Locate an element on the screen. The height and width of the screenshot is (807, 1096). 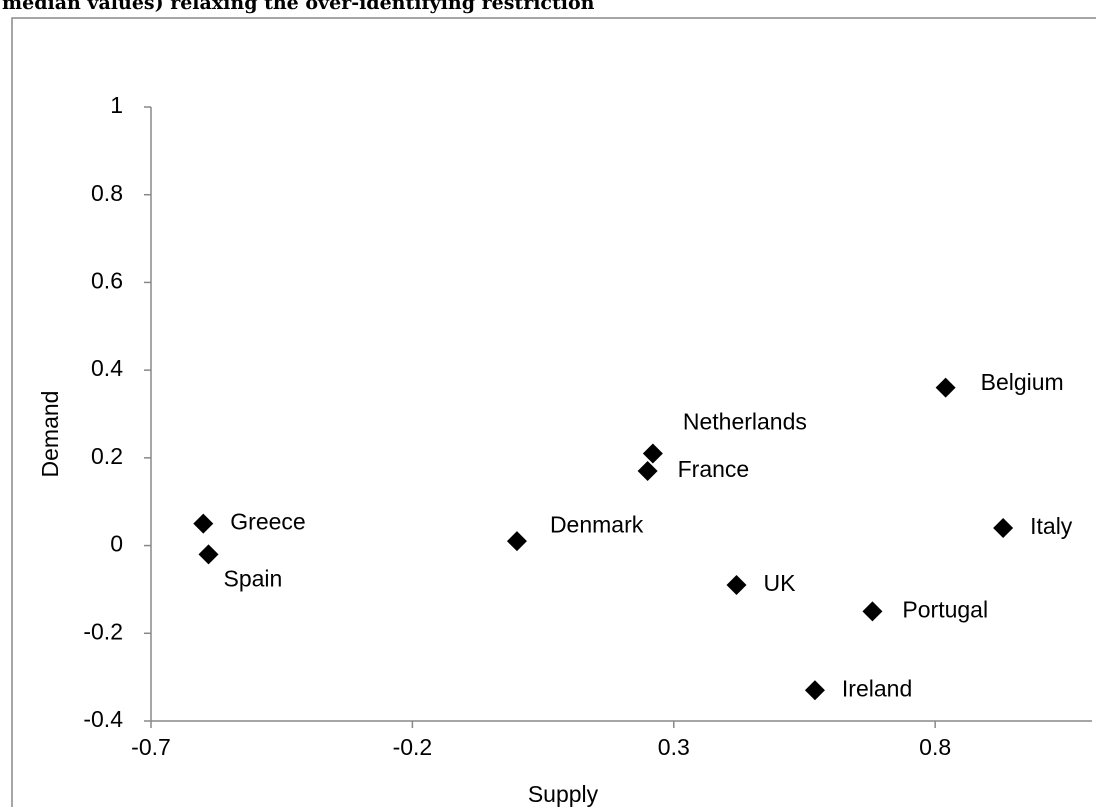
y-tick-label: 0.8 is located at coordinates (107, 193).